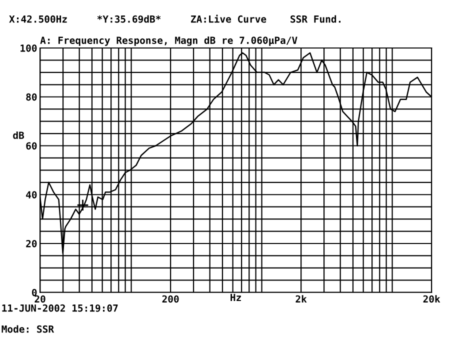 The height and width of the screenshot is (338, 450). I want to click on y-tick-label: 60, so click(31, 146).